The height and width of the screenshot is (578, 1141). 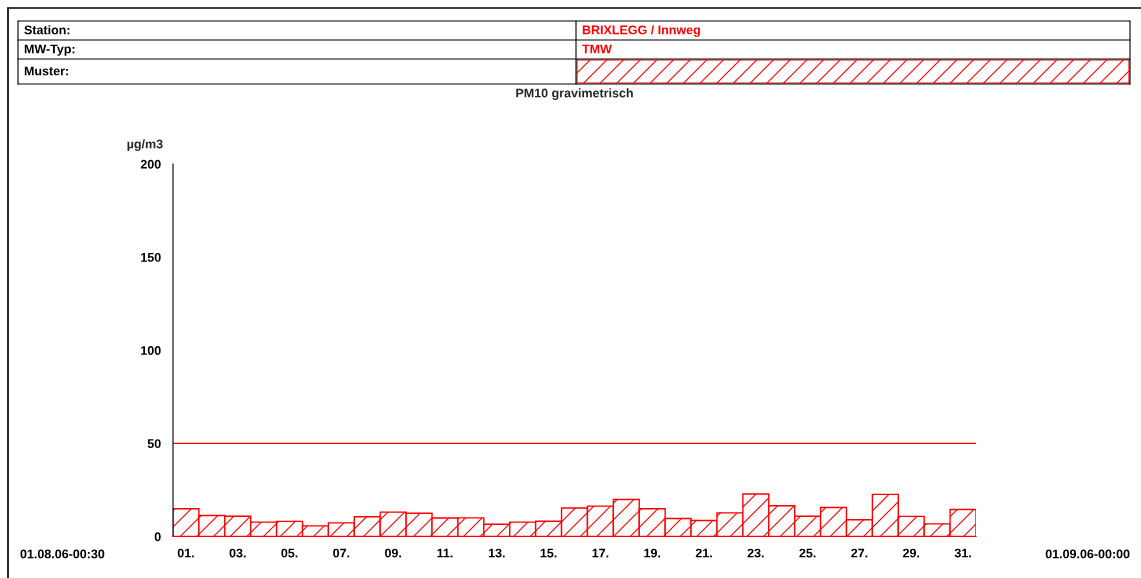 I want to click on y-tick-label: 200, so click(x=150, y=164).